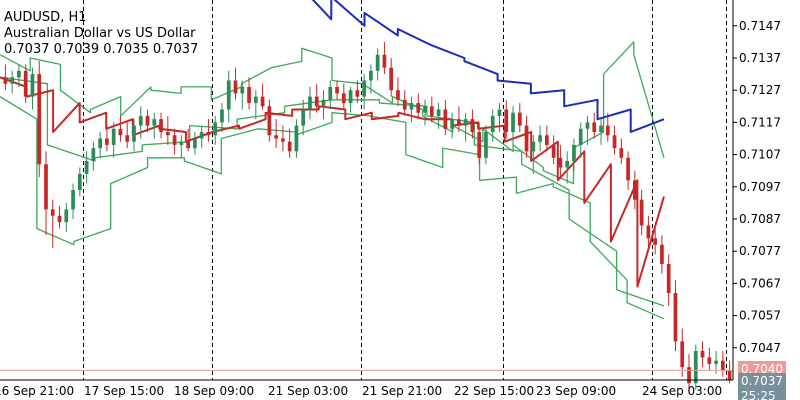 The image size is (800, 400). Describe the element at coordinates (214, 391) in the screenshot. I see `x-tick-label: 18 Sep 09:00` at that location.